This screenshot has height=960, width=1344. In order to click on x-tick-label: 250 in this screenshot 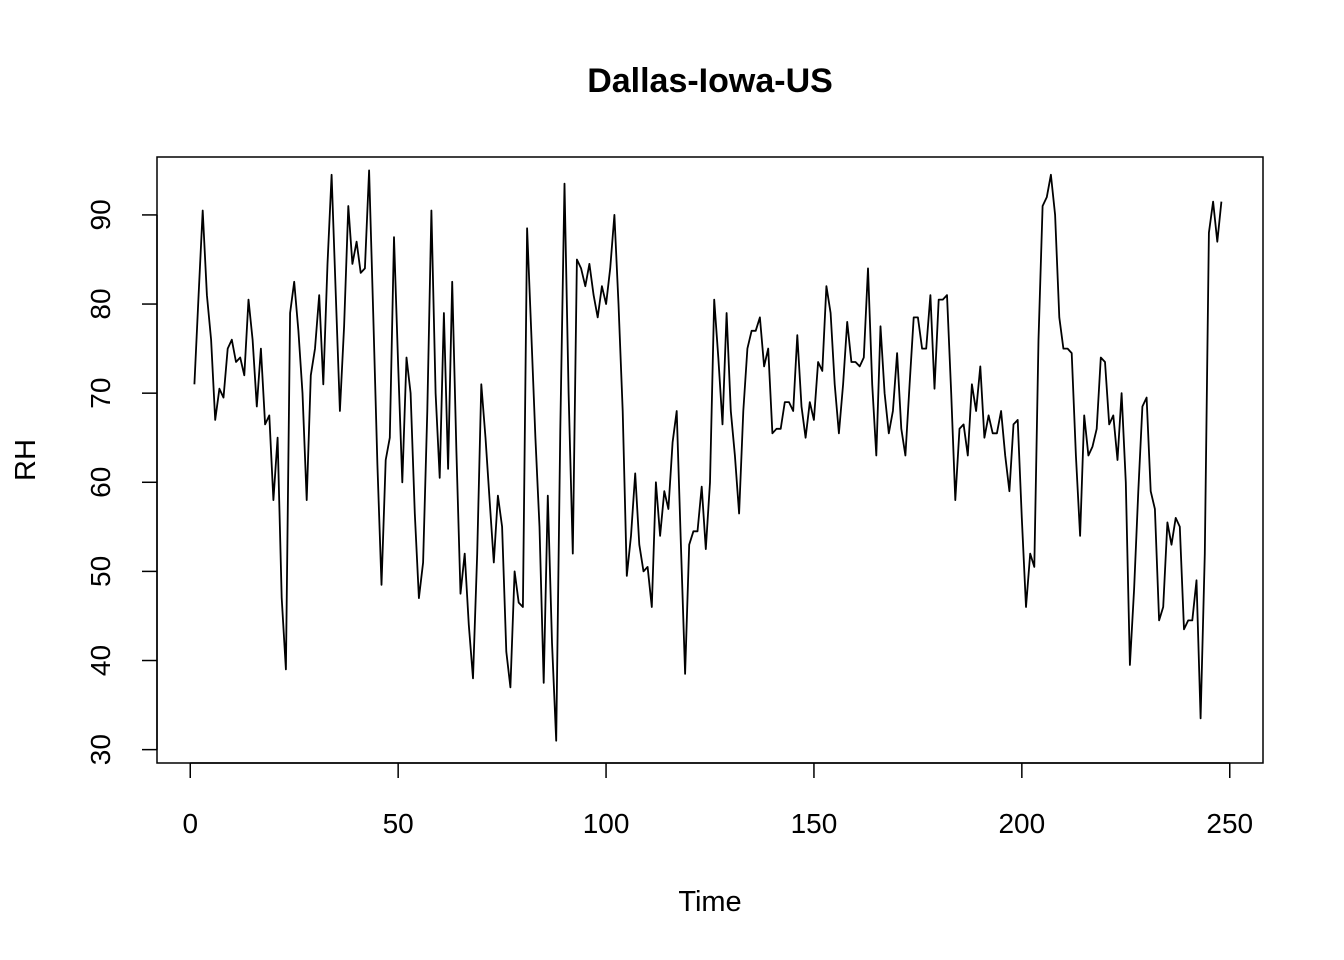, I will do `click(1229, 823)`.